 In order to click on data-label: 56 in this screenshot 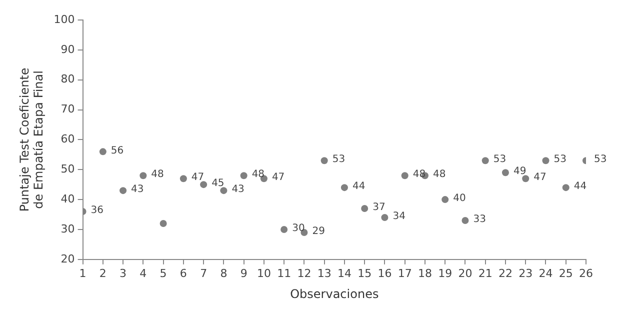, I will do `click(117, 150)`.